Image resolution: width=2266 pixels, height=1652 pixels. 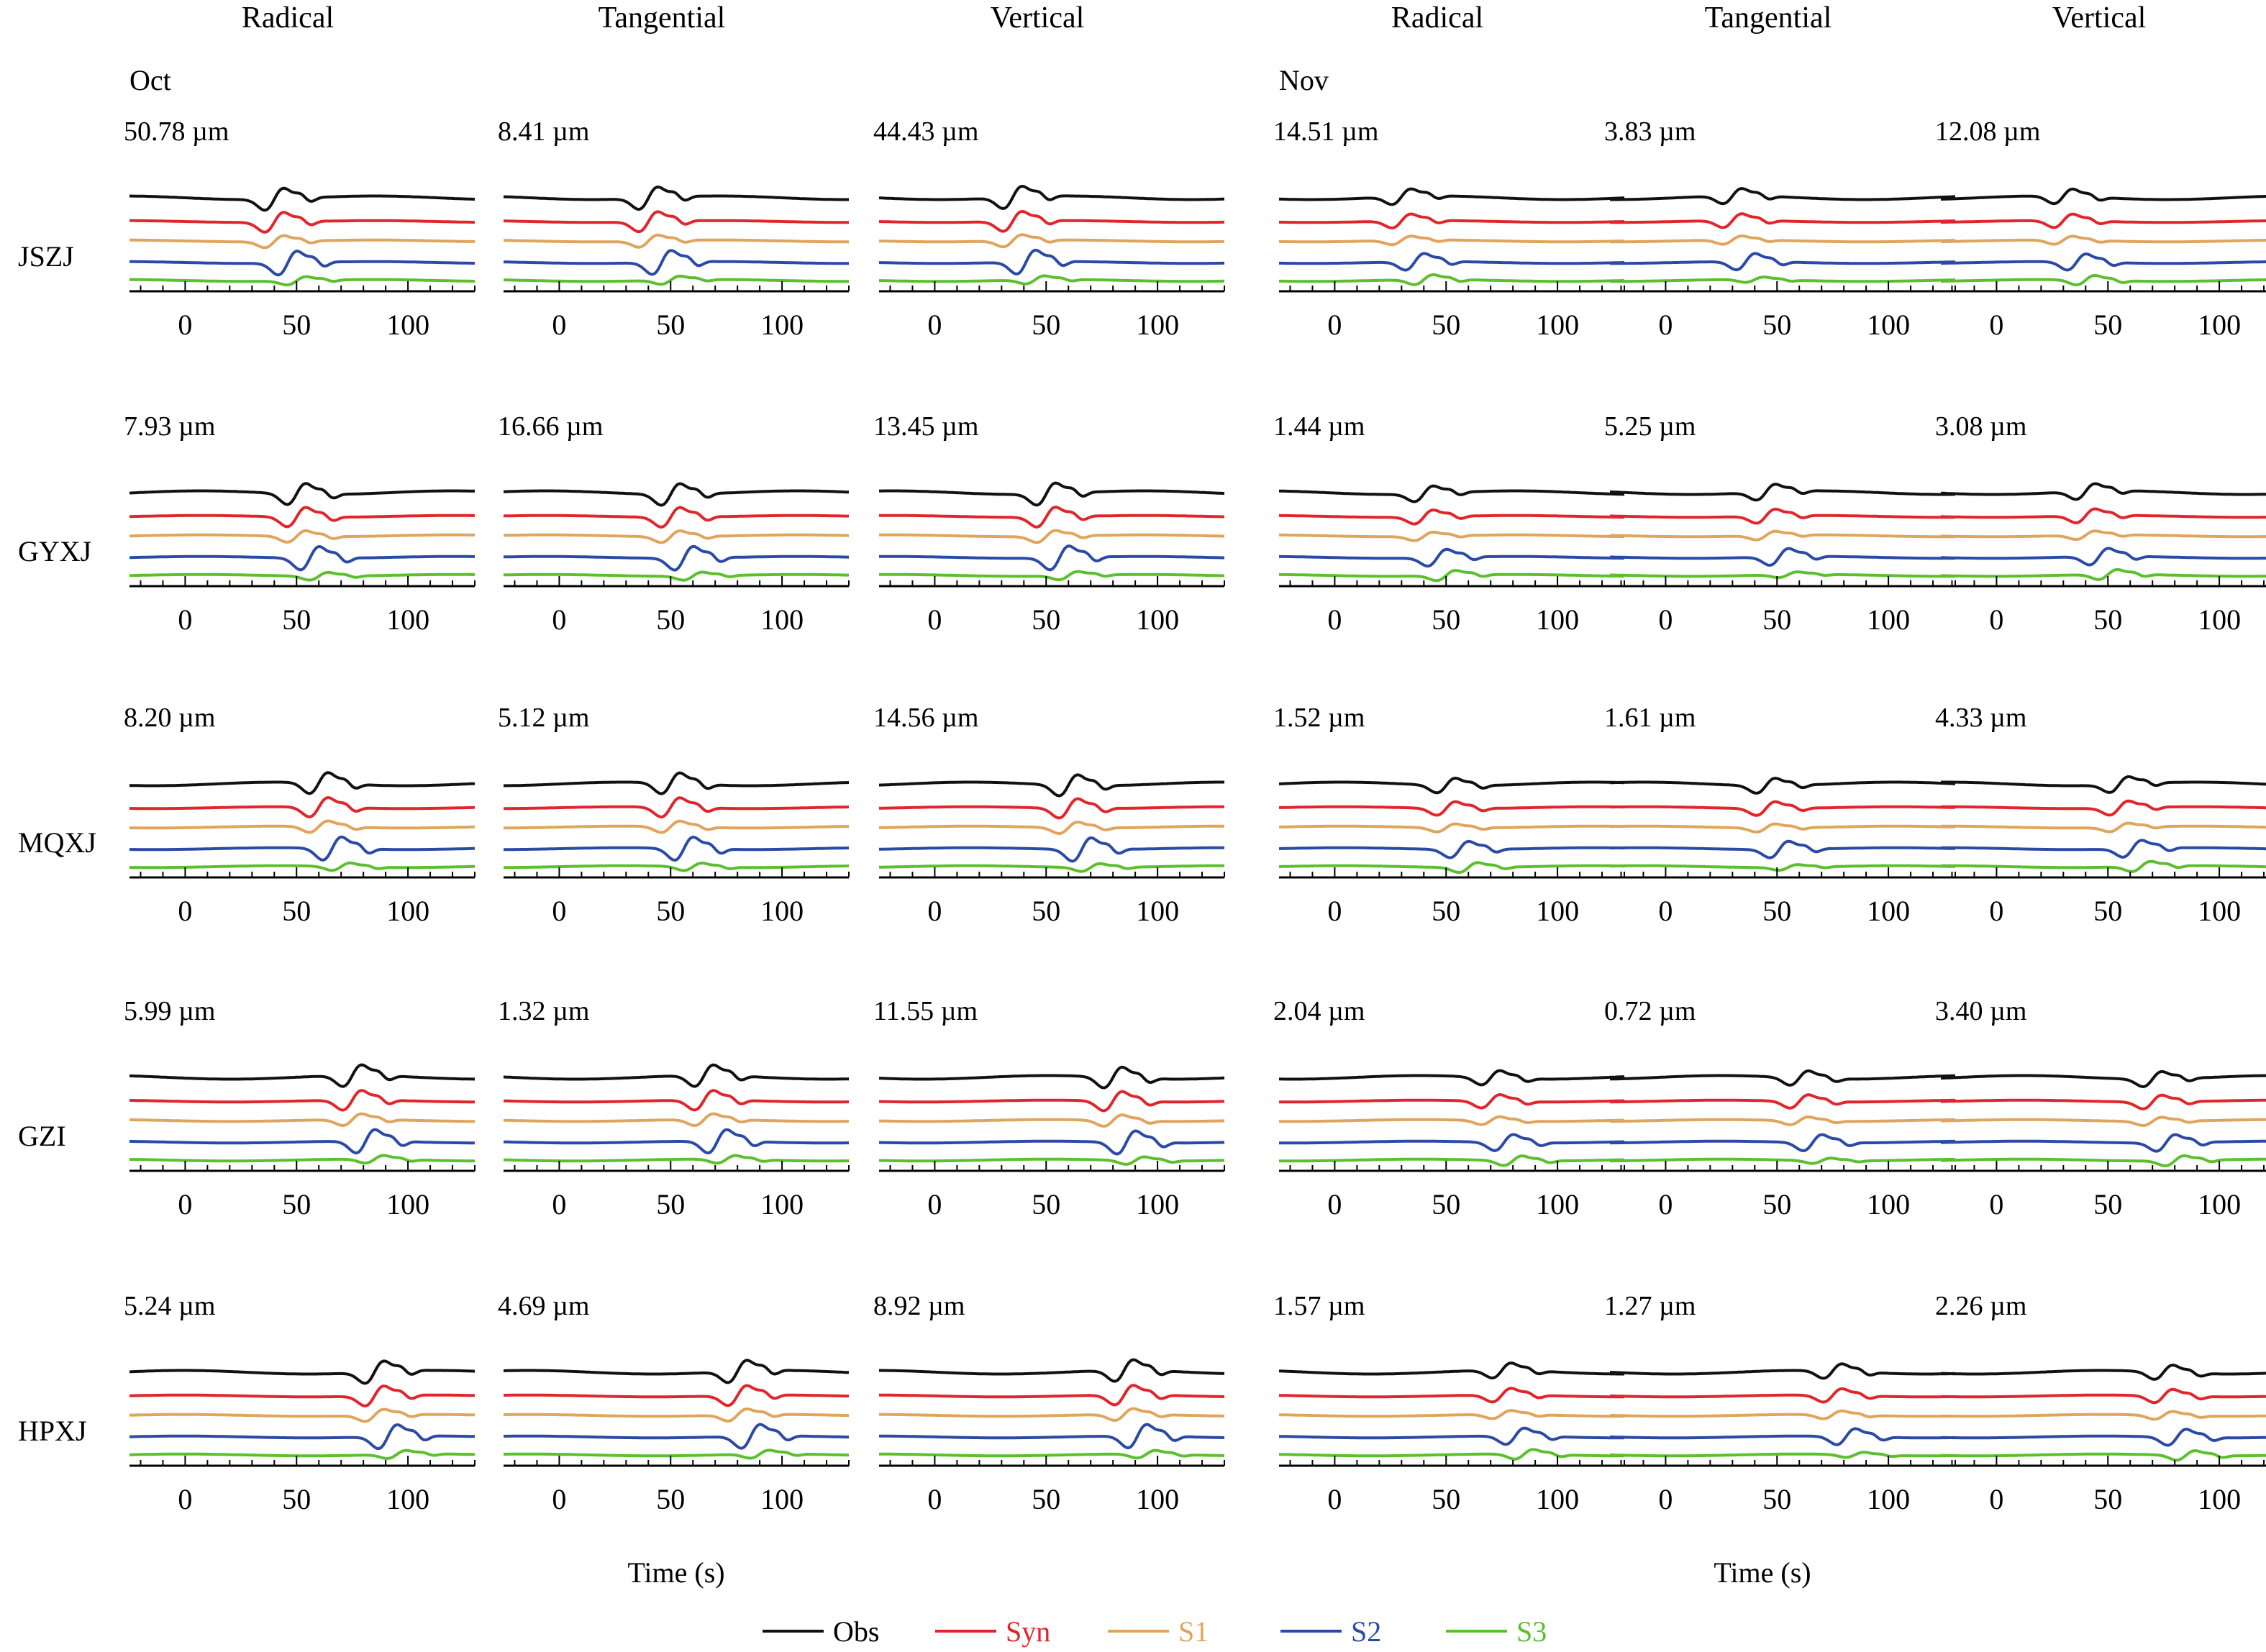 What do you see at coordinates (543, 1011) in the screenshot?
I see `amplitude-label: 1.32 µm` at bounding box center [543, 1011].